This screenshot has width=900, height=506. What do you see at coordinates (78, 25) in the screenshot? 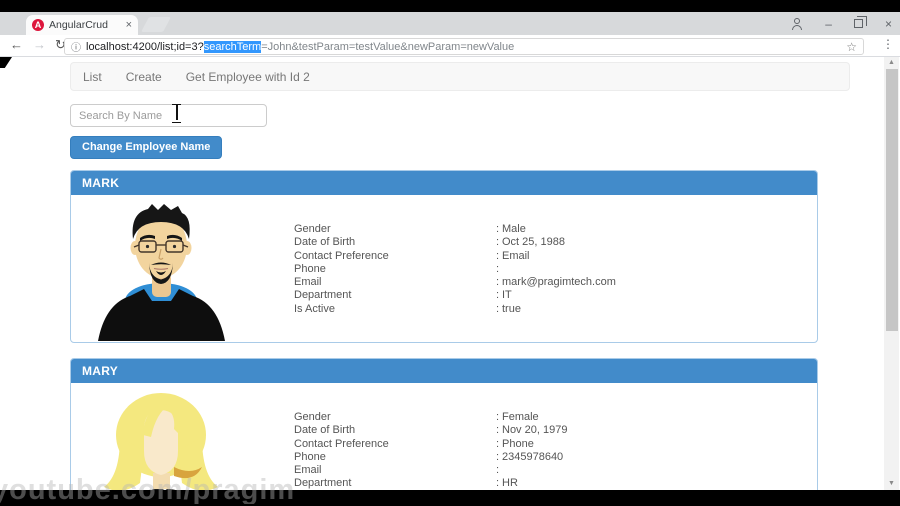
I see `tab-title: AngularCrud` at bounding box center [78, 25].